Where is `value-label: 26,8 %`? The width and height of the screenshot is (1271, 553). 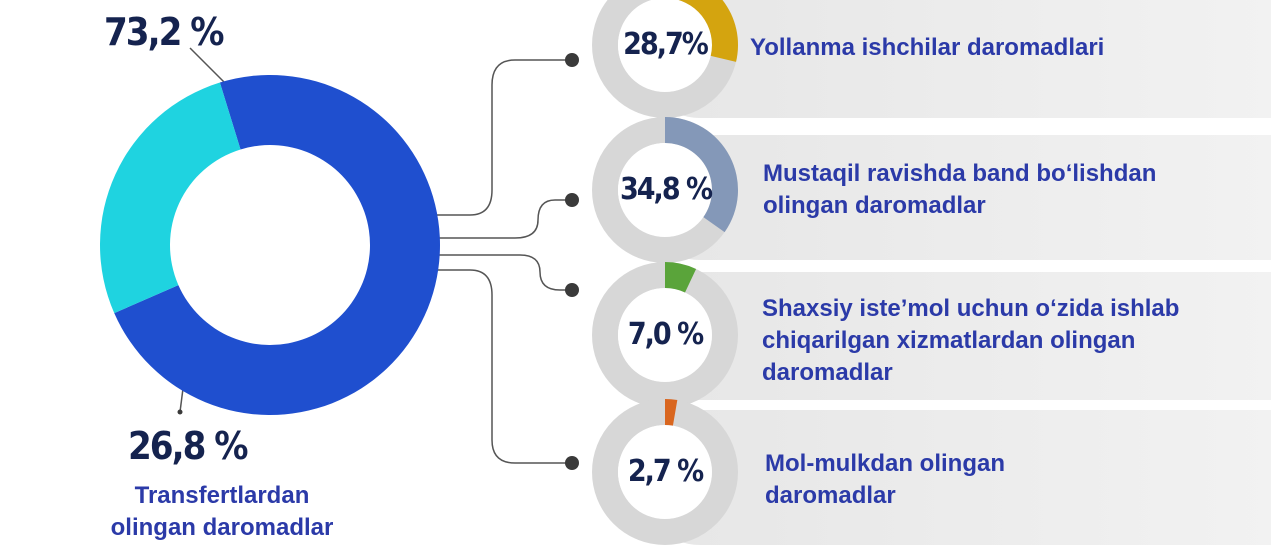
value-label: 26,8 % is located at coordinates (188, 446).